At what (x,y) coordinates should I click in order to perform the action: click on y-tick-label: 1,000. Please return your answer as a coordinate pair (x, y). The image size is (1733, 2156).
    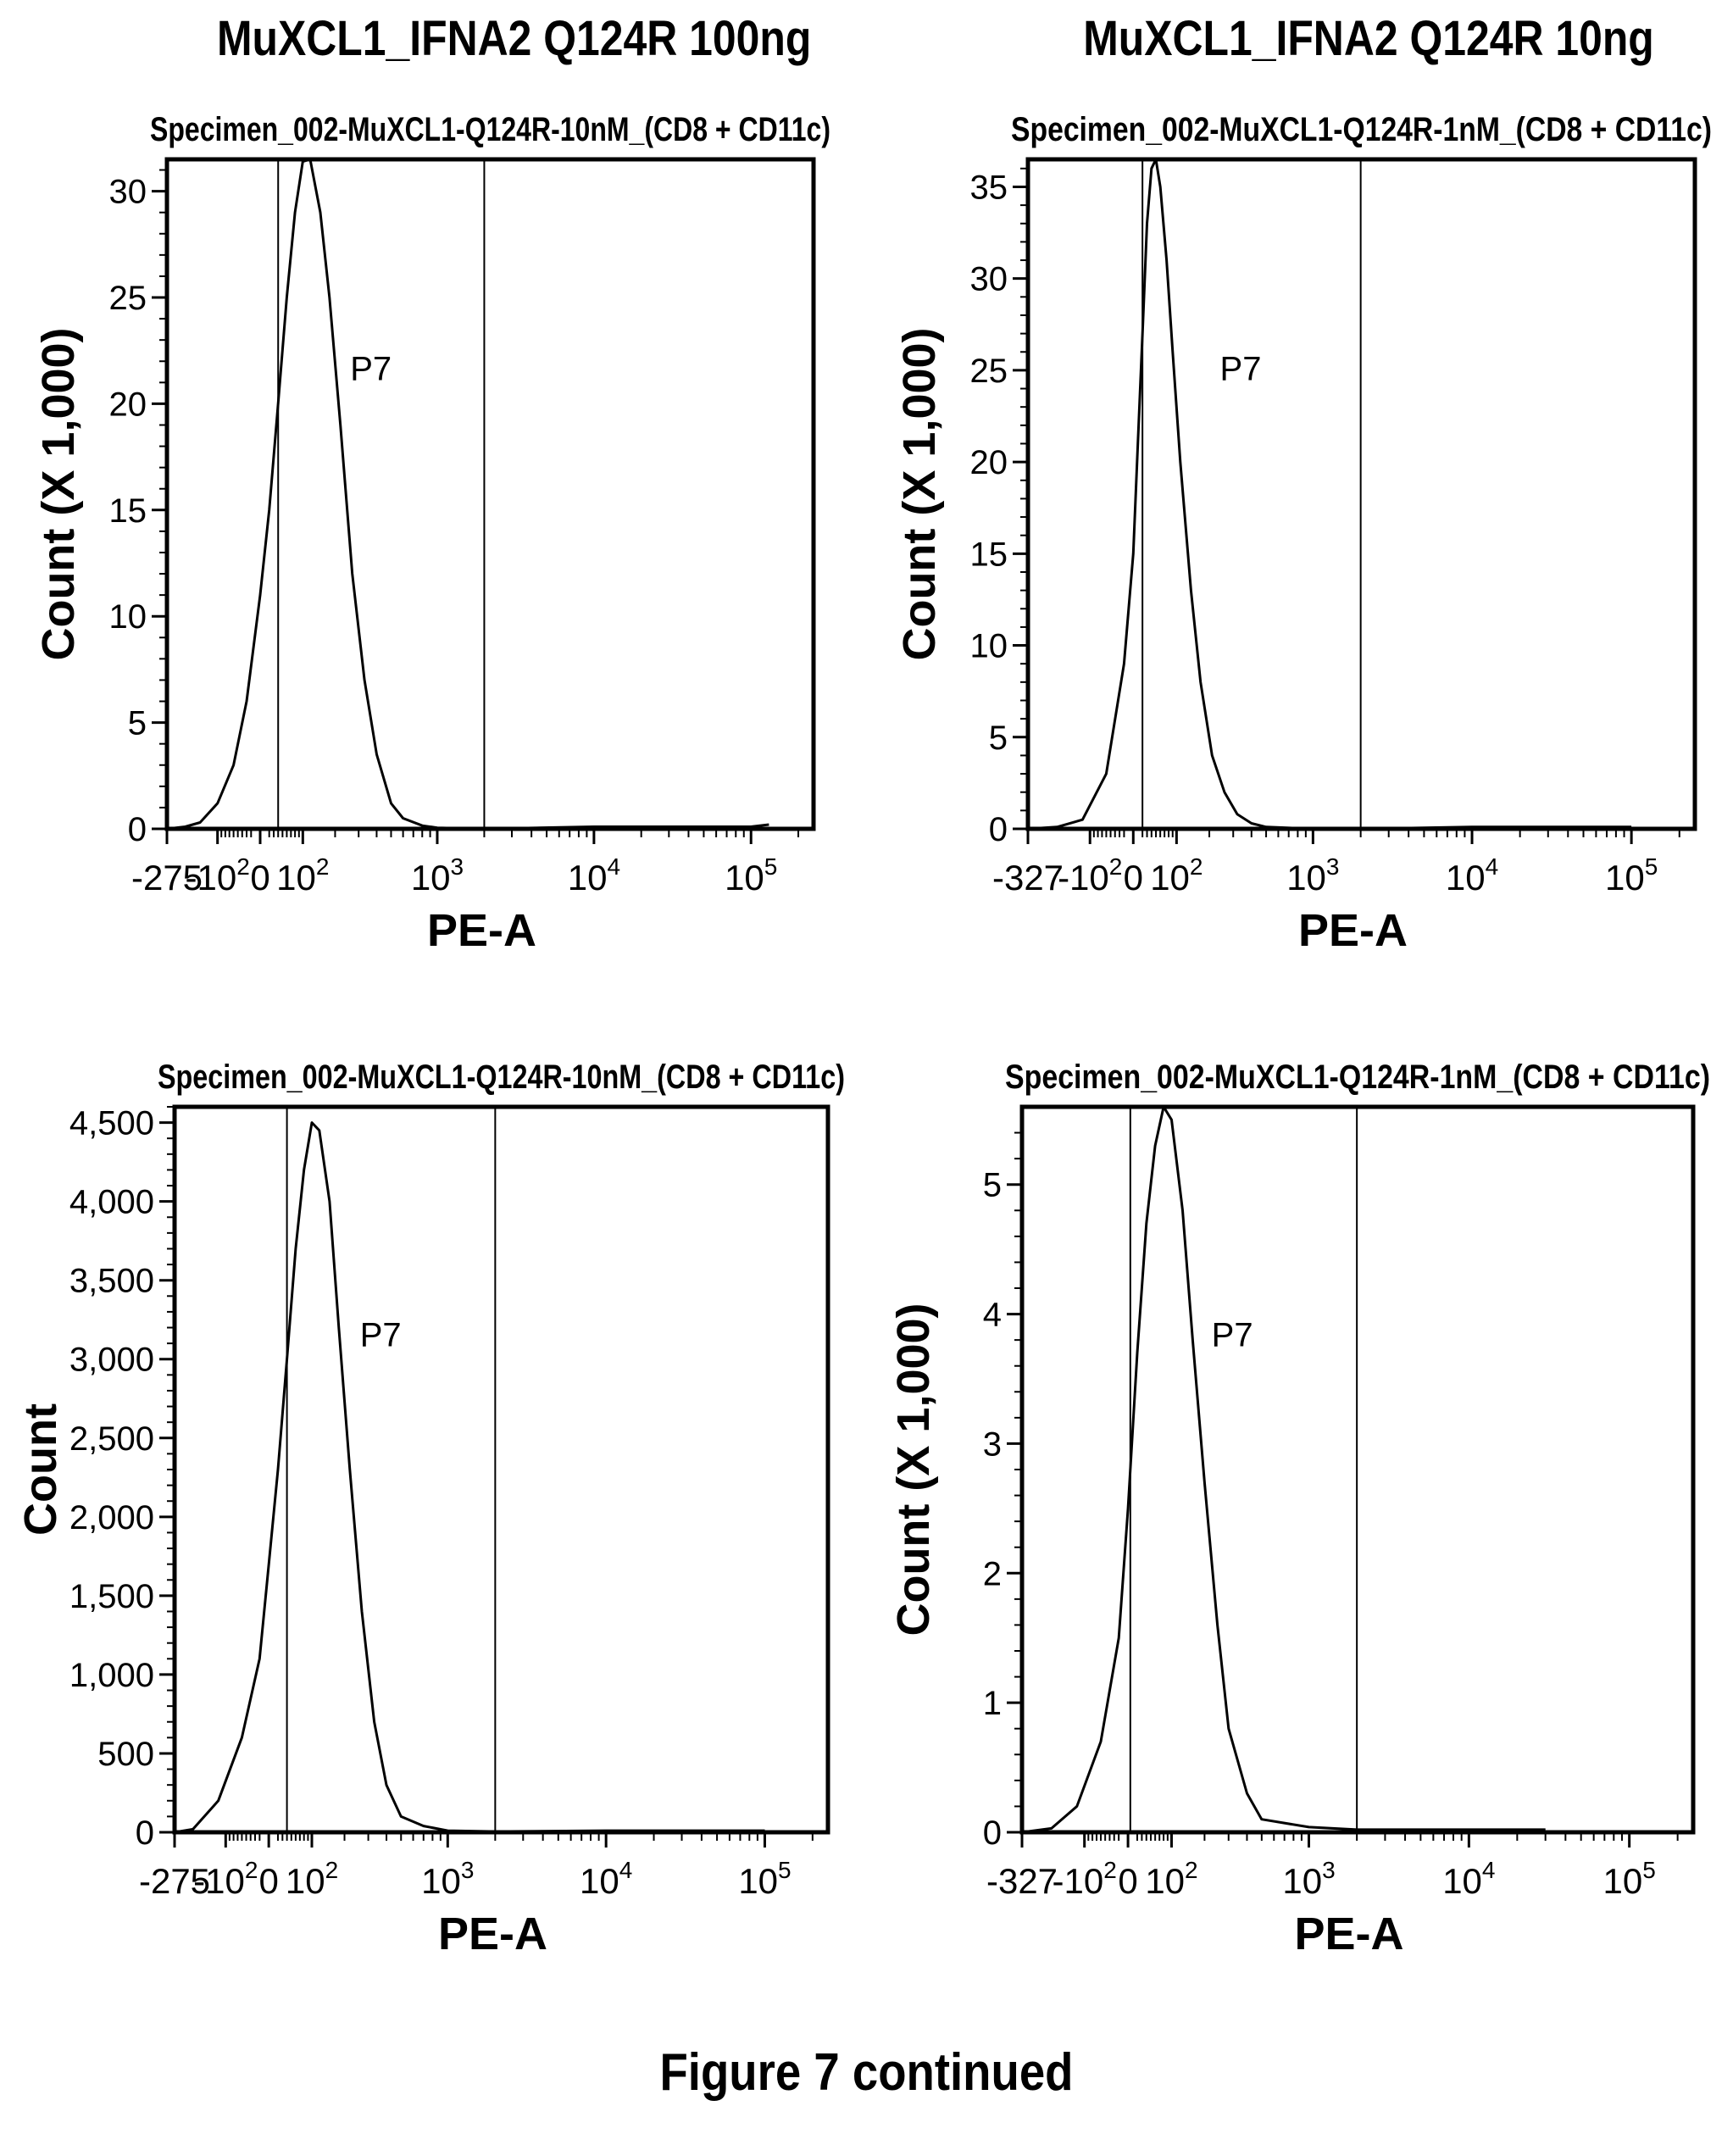
    Looking at the image, I should click on (111, 1675).